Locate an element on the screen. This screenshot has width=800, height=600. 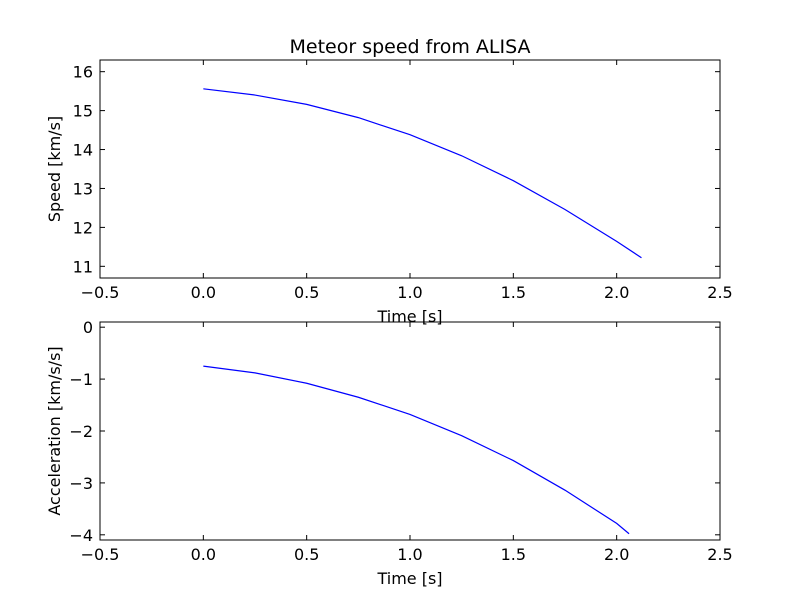
y-tick-label: 15 is located at coordinates (83, 111).